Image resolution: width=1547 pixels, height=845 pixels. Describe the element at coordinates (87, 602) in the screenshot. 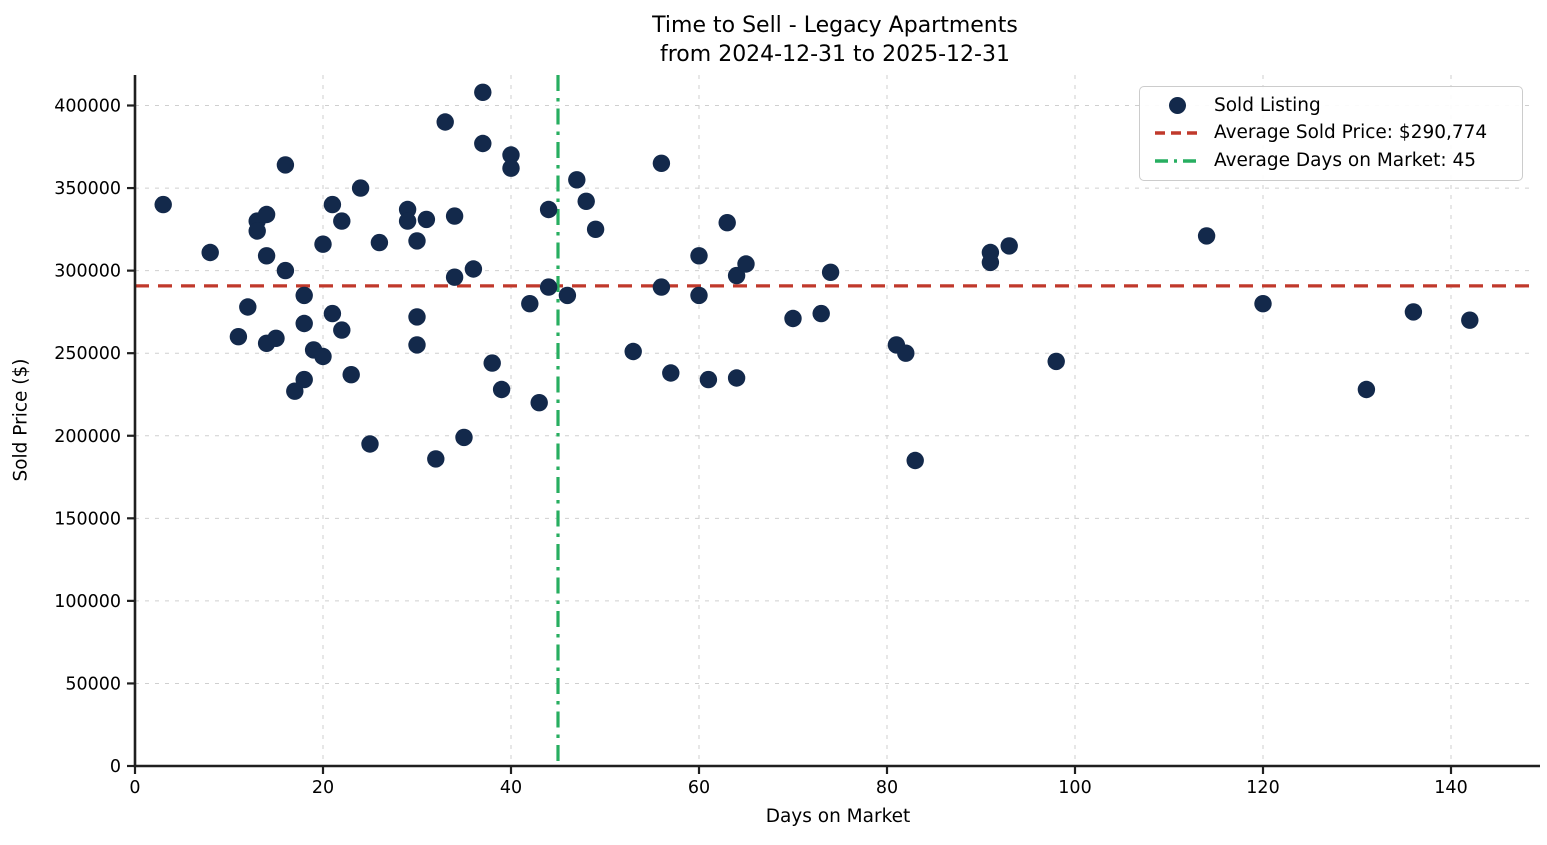

I see `y-tick-label: 100000` at that location.